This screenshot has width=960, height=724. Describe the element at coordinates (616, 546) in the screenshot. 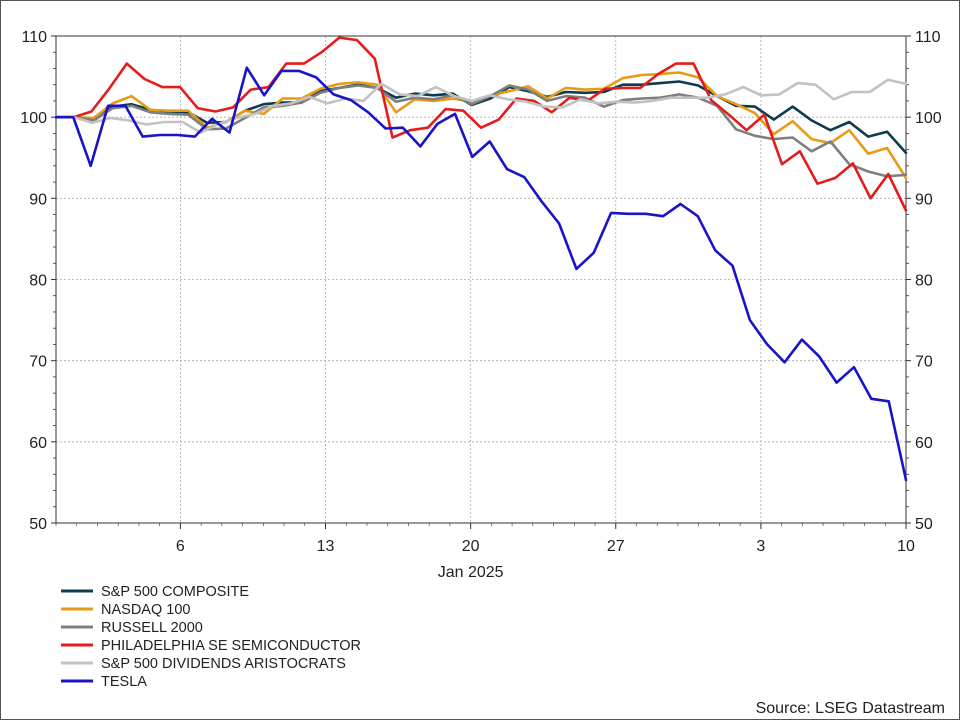

I see `x-tick-label: 27` at that location.